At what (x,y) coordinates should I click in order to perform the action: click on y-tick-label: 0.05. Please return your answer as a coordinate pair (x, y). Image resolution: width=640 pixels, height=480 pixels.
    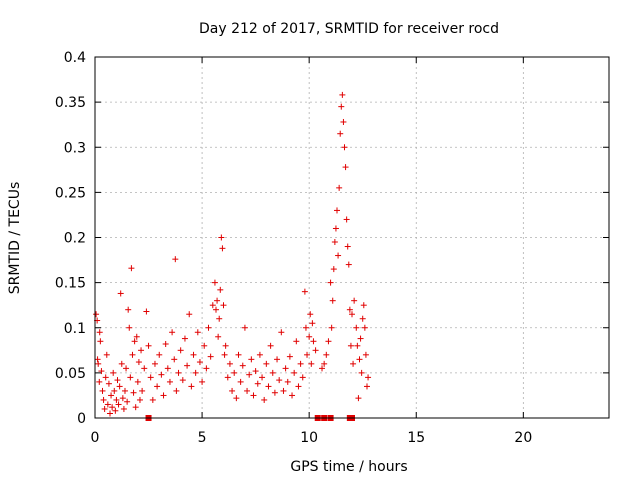
    Looking at the image, I should click on (70, 374).